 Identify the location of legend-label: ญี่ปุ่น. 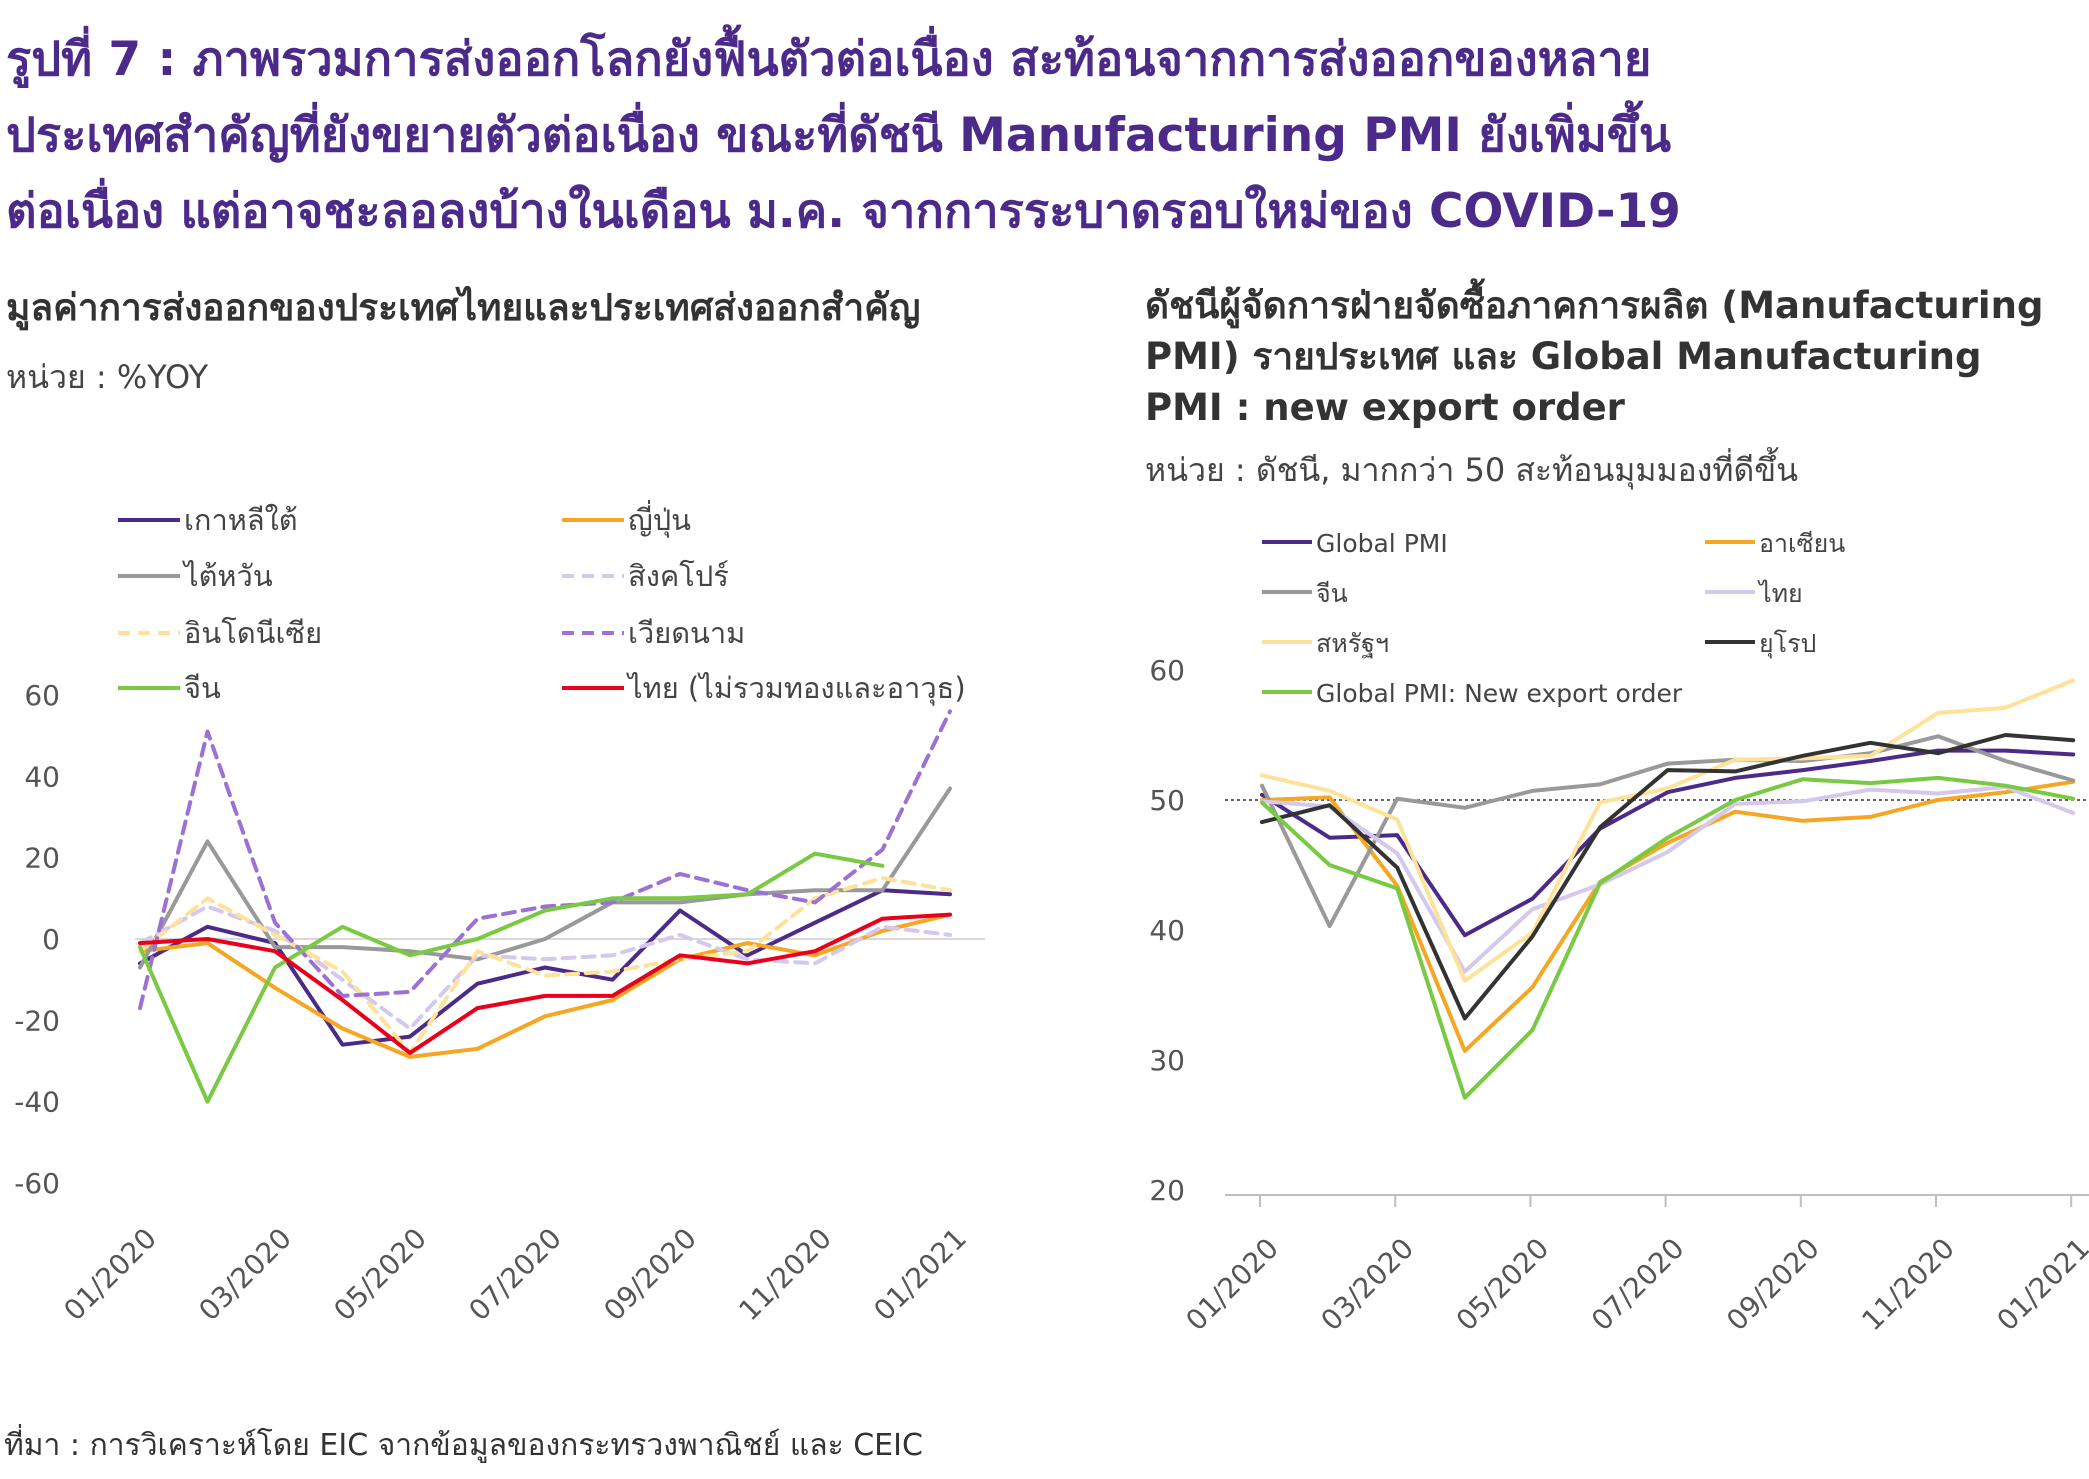
(659, 519).